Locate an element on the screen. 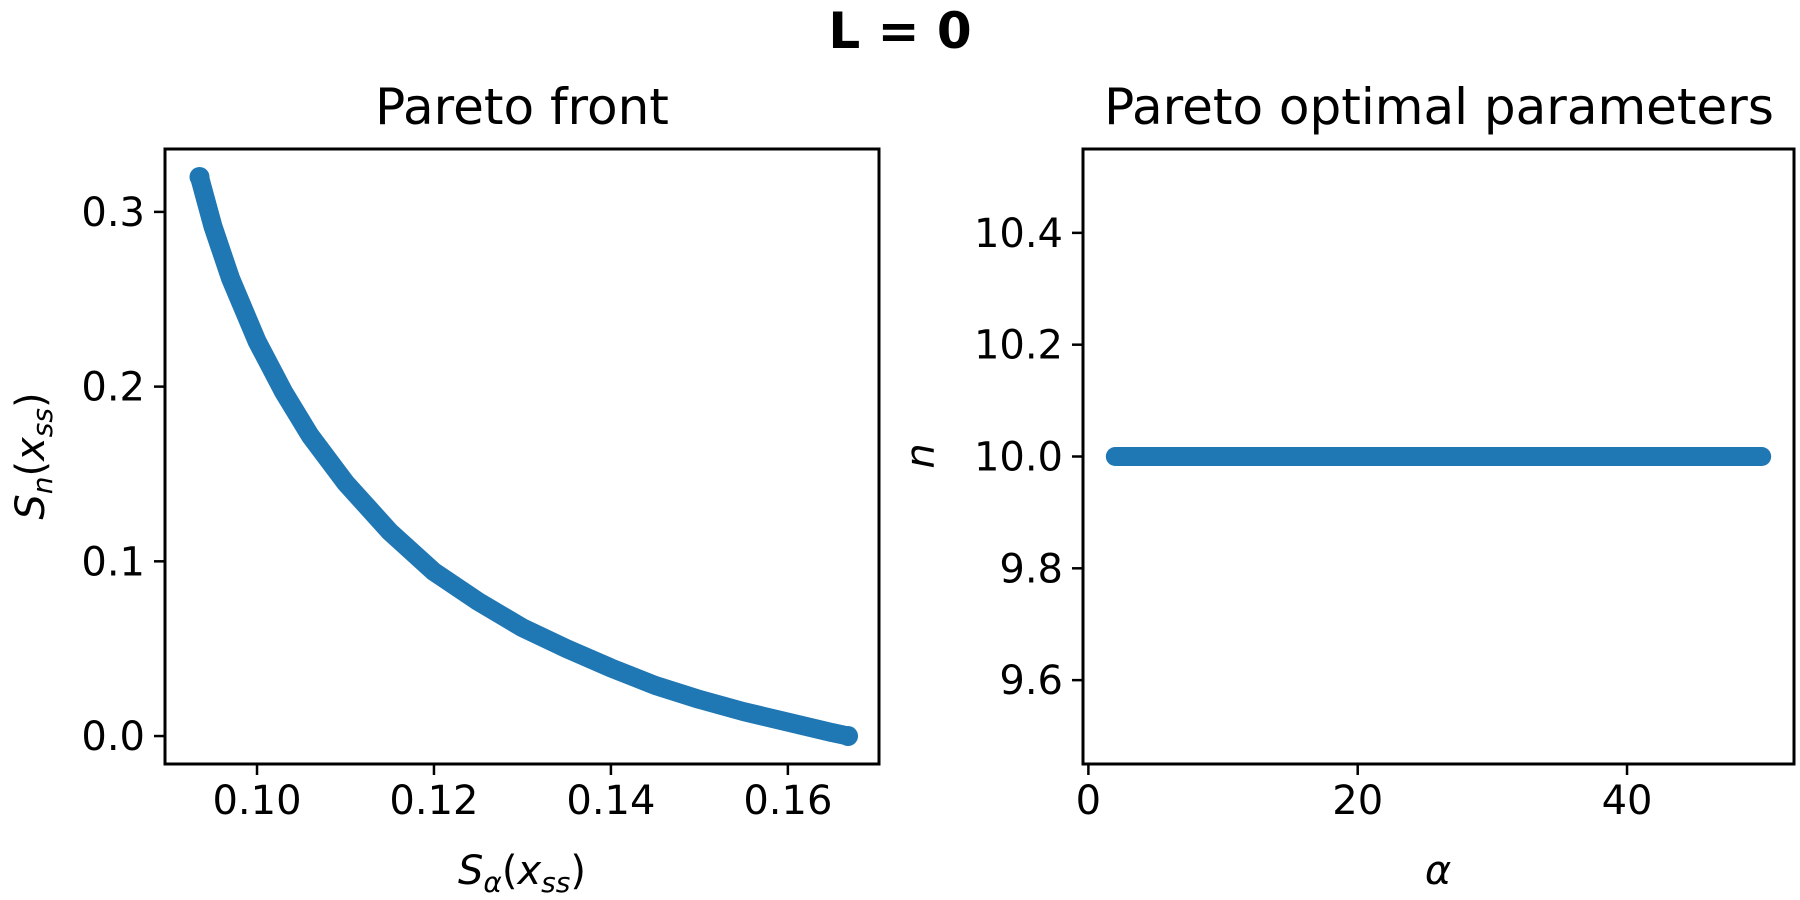 This screenshot has width=1800, height=900. pareto-parameters-ytick-label: 10.0 is located at coordinates (1018, 458).